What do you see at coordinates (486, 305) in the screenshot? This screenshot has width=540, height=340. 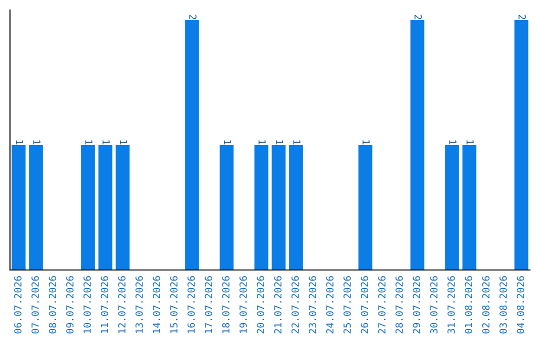 I see `x-tick-label: 02.08.2026` at bounding box center [486, 305].